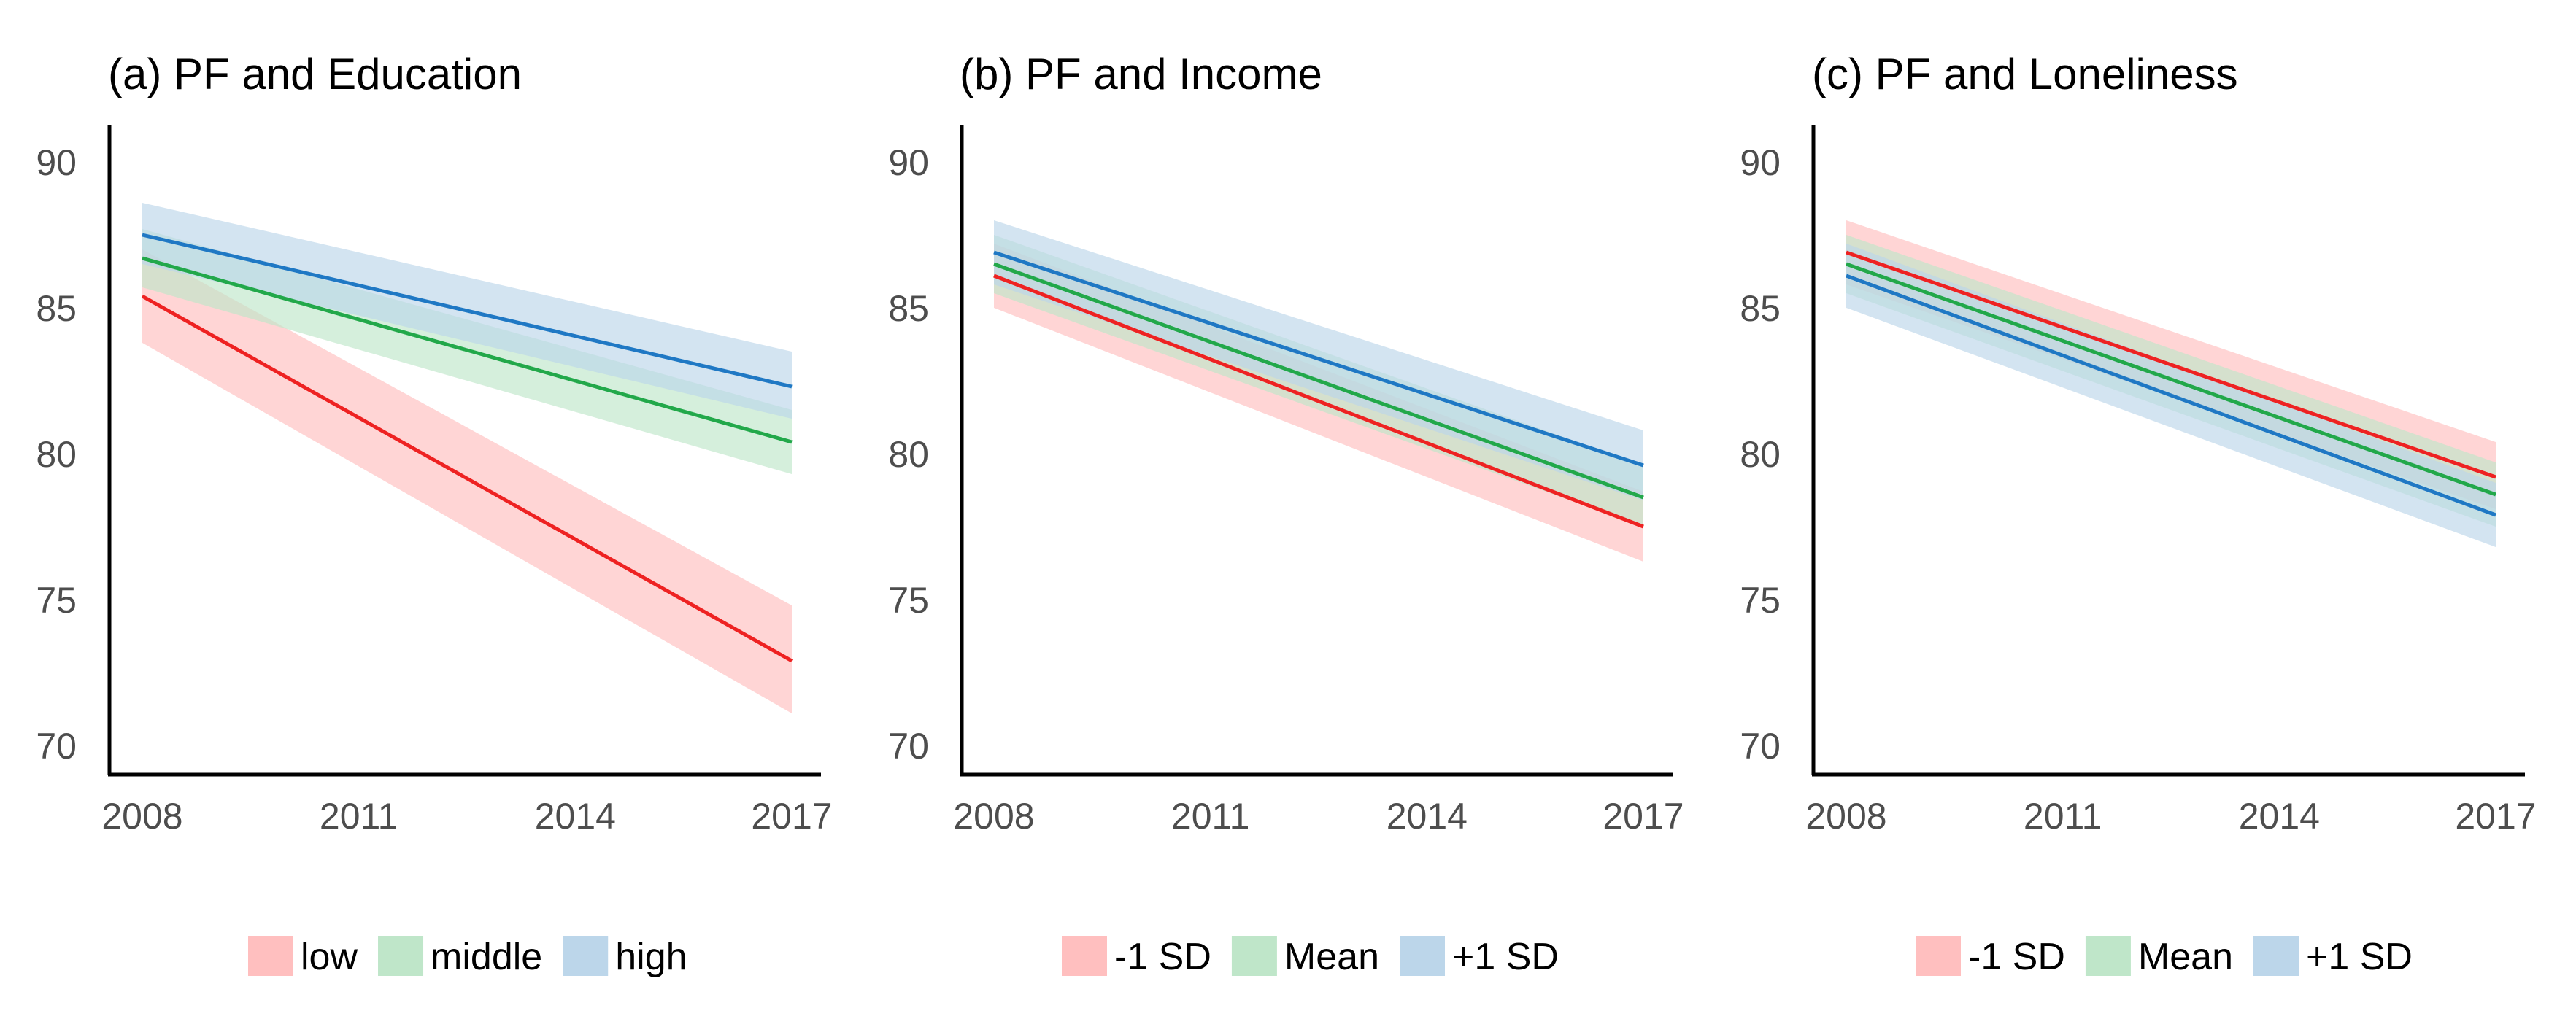  I want to click on chart-title: (a) PF and Education, so click(315, 74).